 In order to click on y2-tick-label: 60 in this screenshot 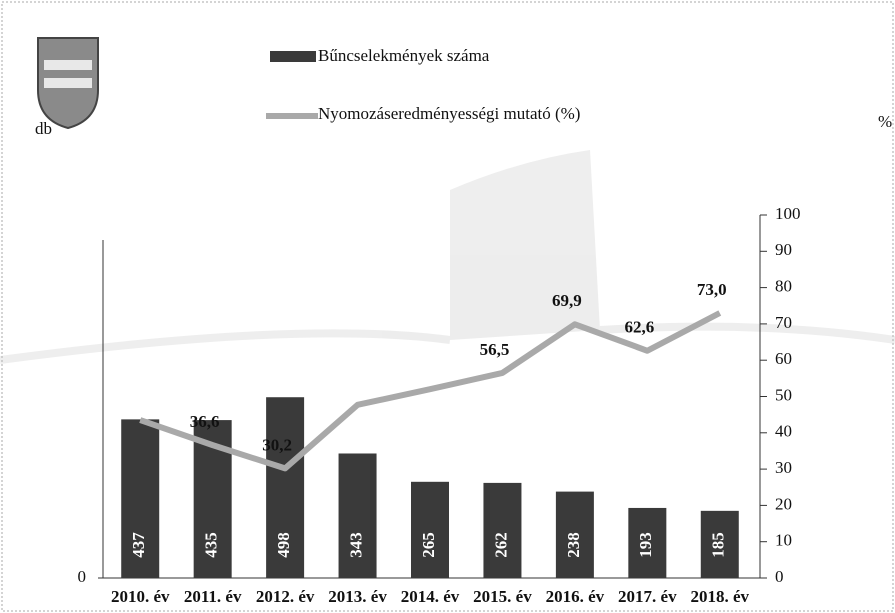, I will do `click(783, 358)`.